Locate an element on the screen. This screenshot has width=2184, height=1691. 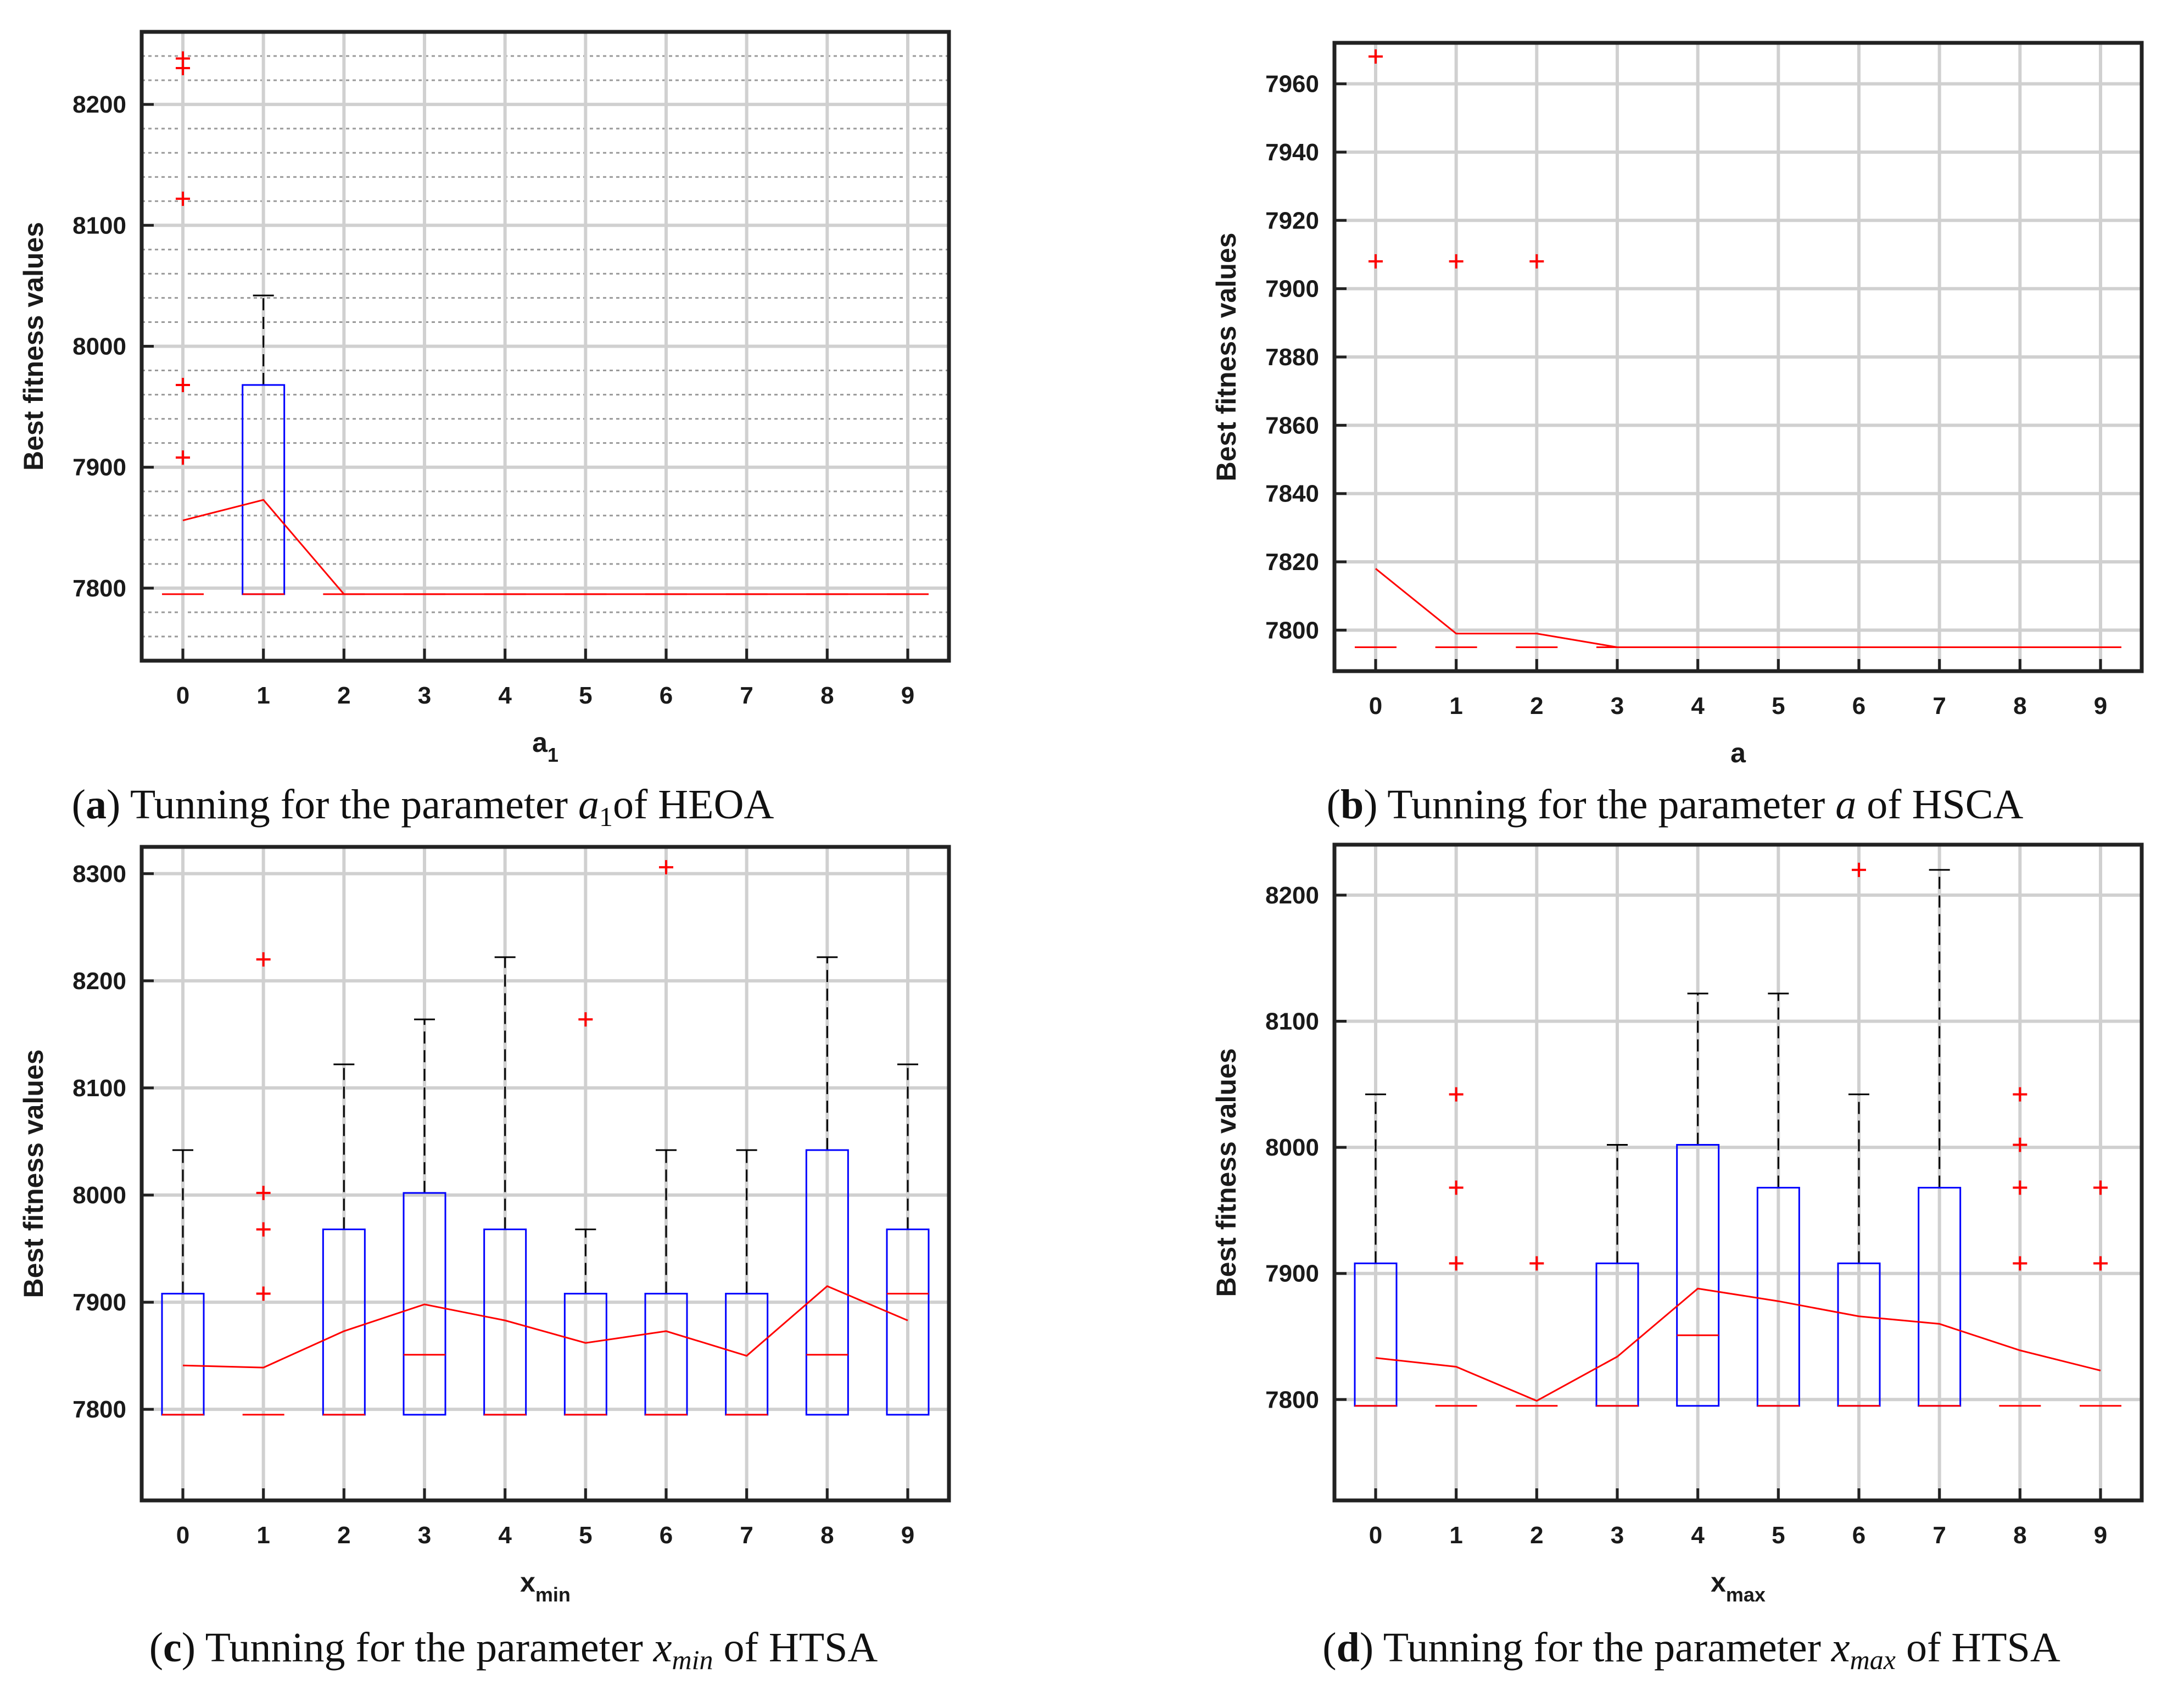
caption-d-text: Tunning for the parameter is located at coordinates (1607, 1648).